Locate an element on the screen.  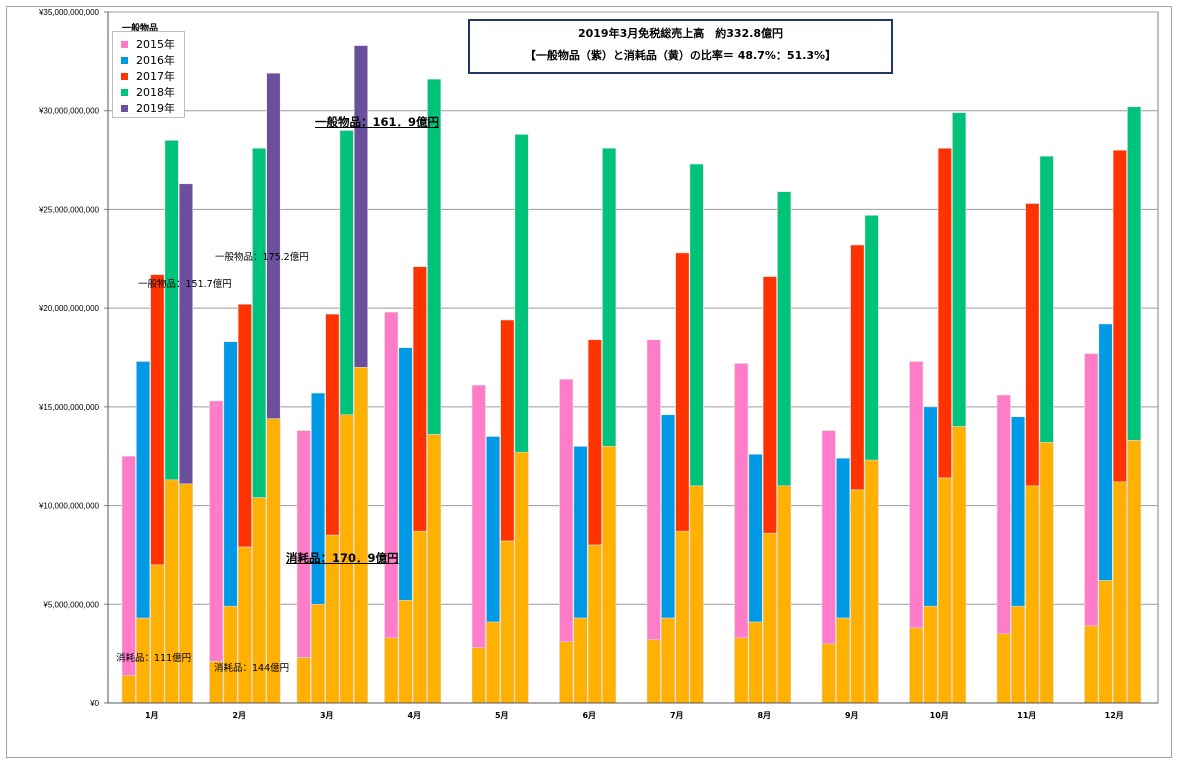
x-tick-label: 7月 is located at coordinates (677, 715).